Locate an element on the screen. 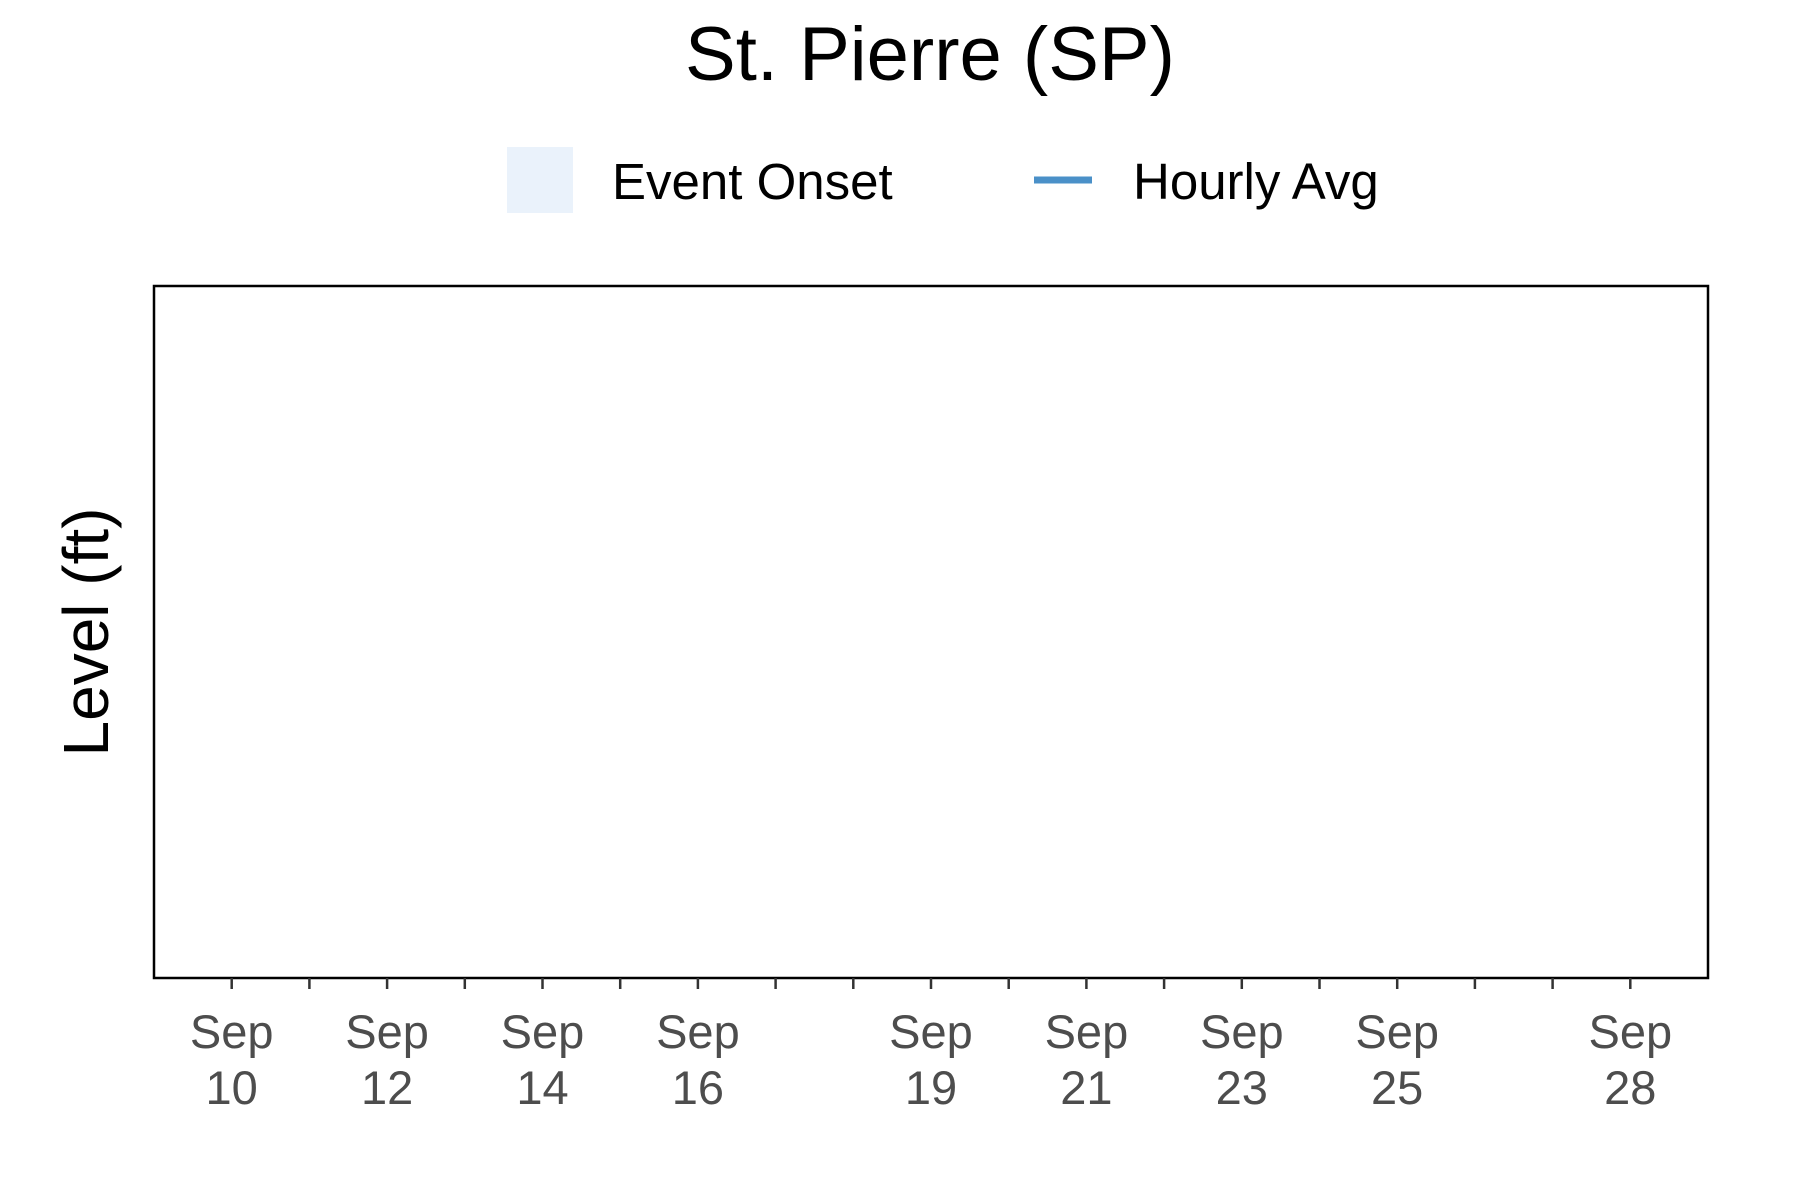  y-axis-title: Level (ft) is located at coordinates (86, 632).